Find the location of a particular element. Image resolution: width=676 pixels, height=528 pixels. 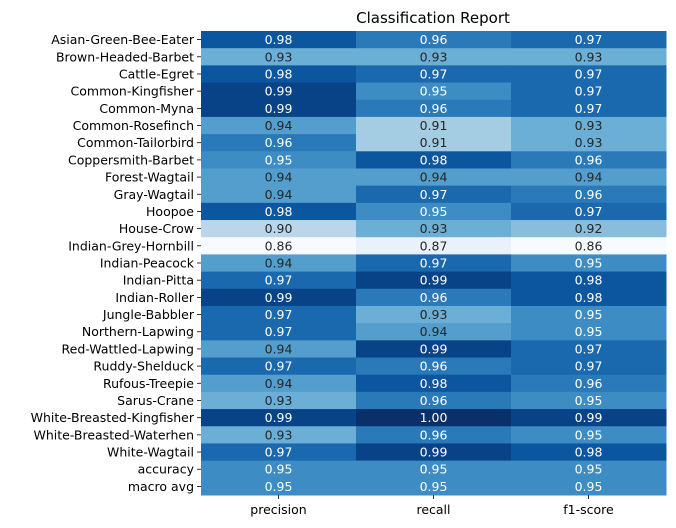

row-label: Northern-Lapwing is located at coordinates (138, 331).